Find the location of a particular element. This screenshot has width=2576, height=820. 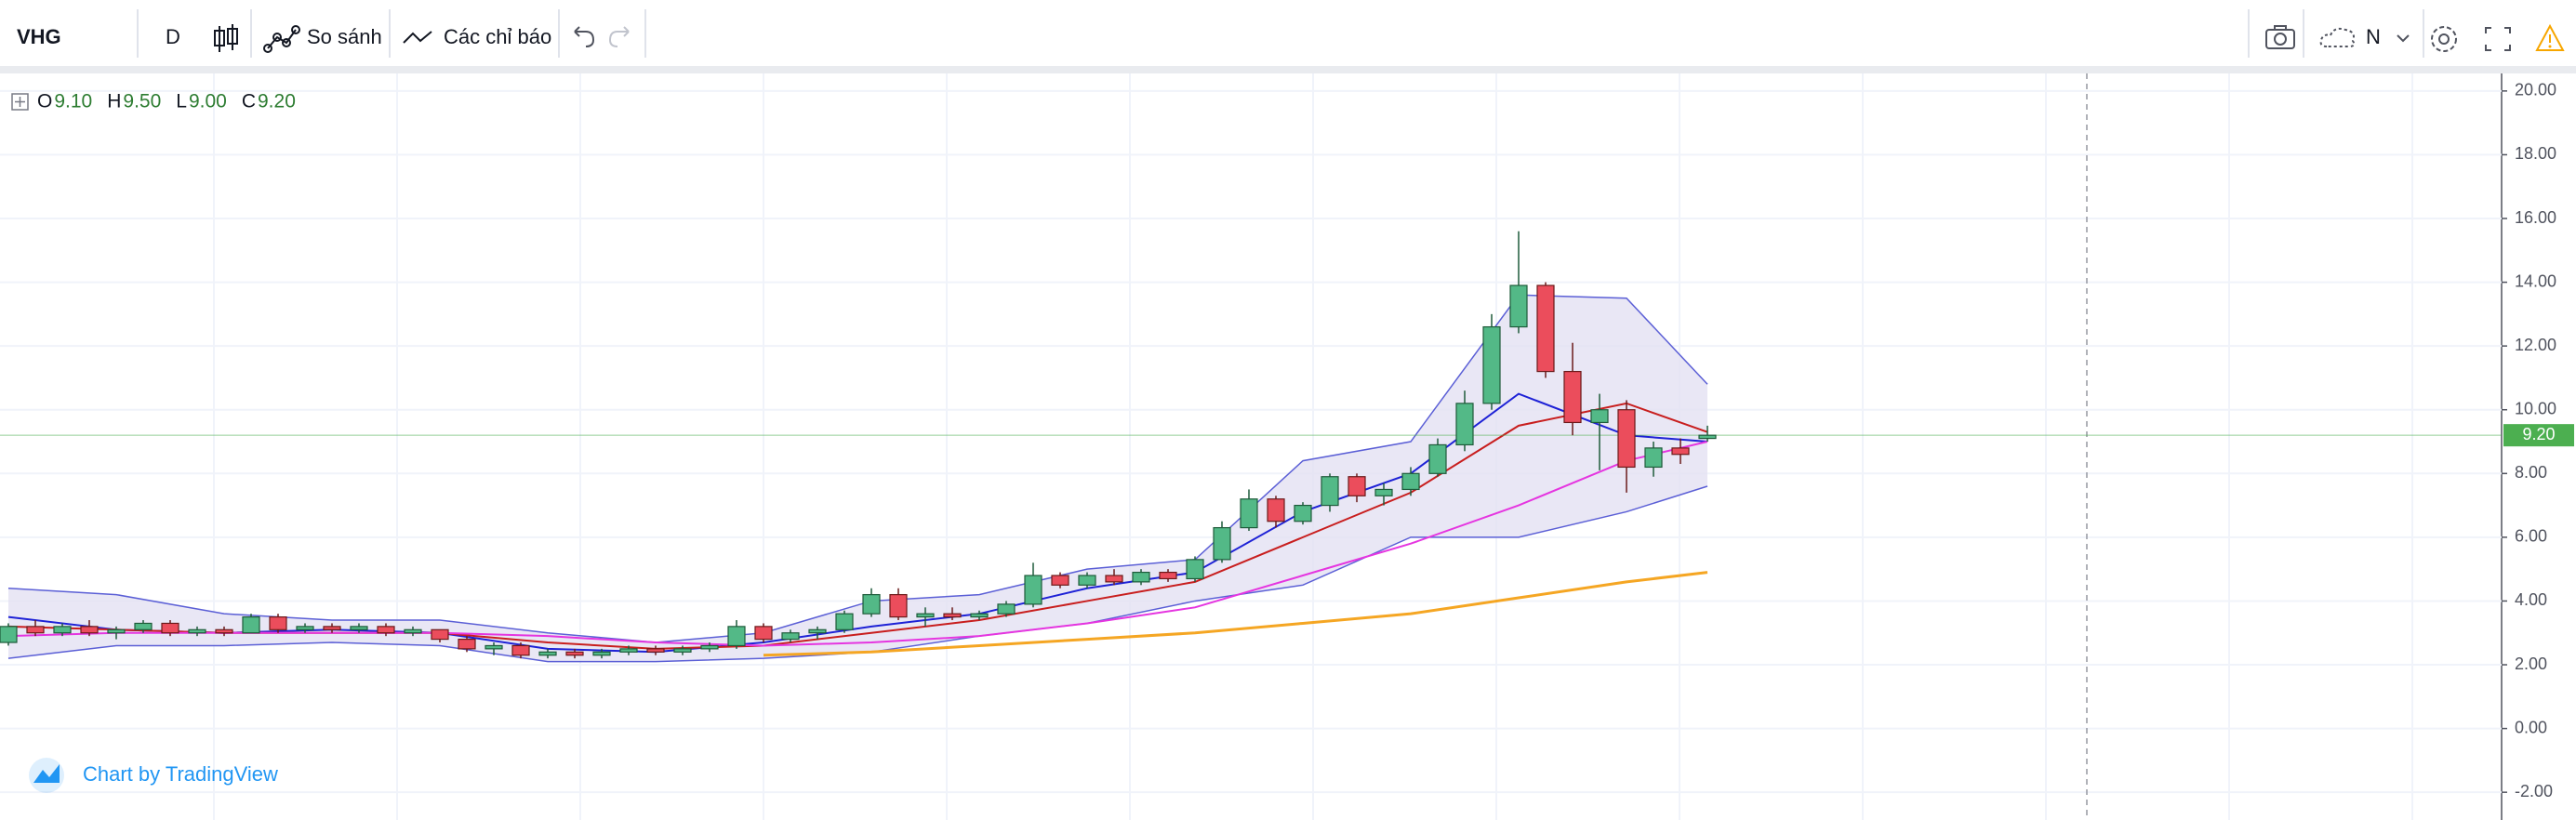

legend-key: C is located at coordinates (249, 102).